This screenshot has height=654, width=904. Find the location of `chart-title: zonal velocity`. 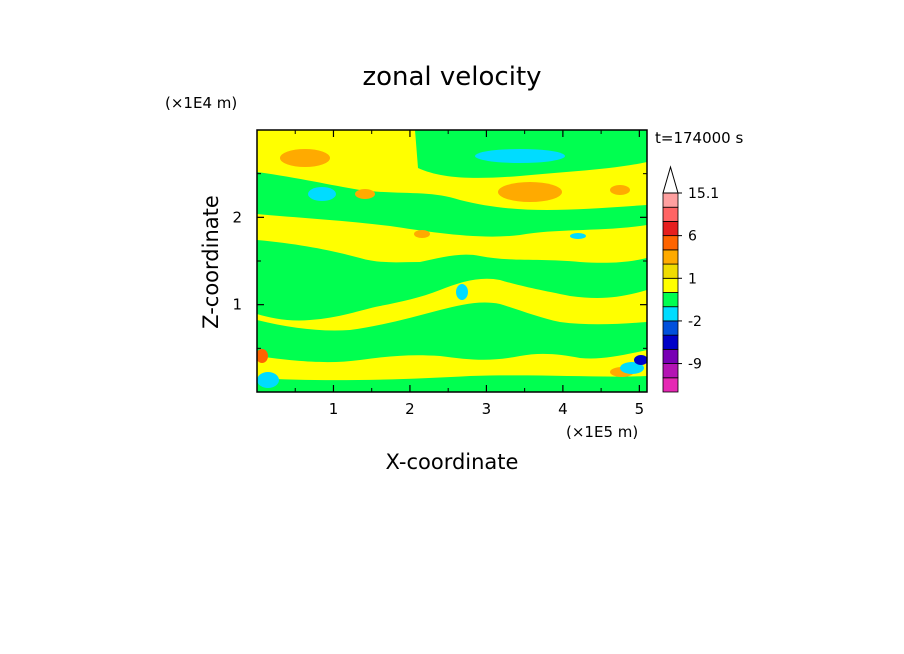

chart-title: zonal velocity is located at coordinates (451, 77).